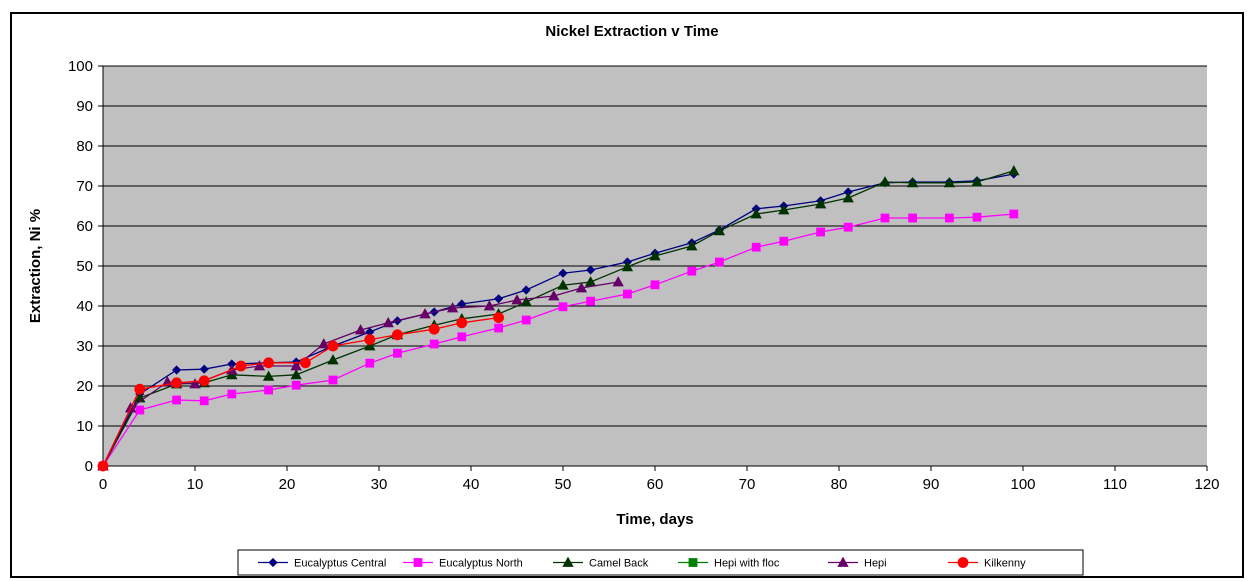  Describe the element at coordinates (481, 564) in the screenshot. I see `legend-label-1: Eucalyptus North` at that location.